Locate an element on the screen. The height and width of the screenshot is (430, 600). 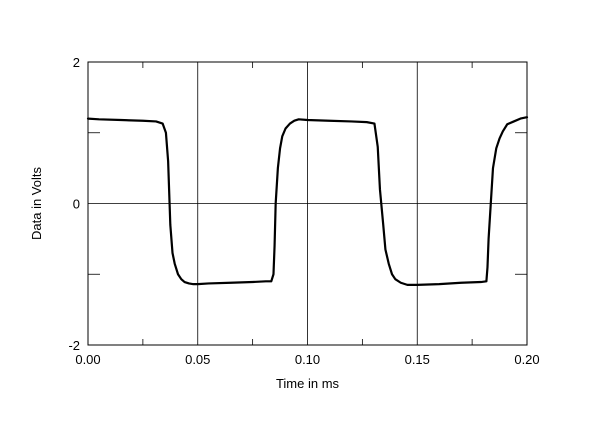
x-tick-label: 0.10 is located at coordinates (307, 359).